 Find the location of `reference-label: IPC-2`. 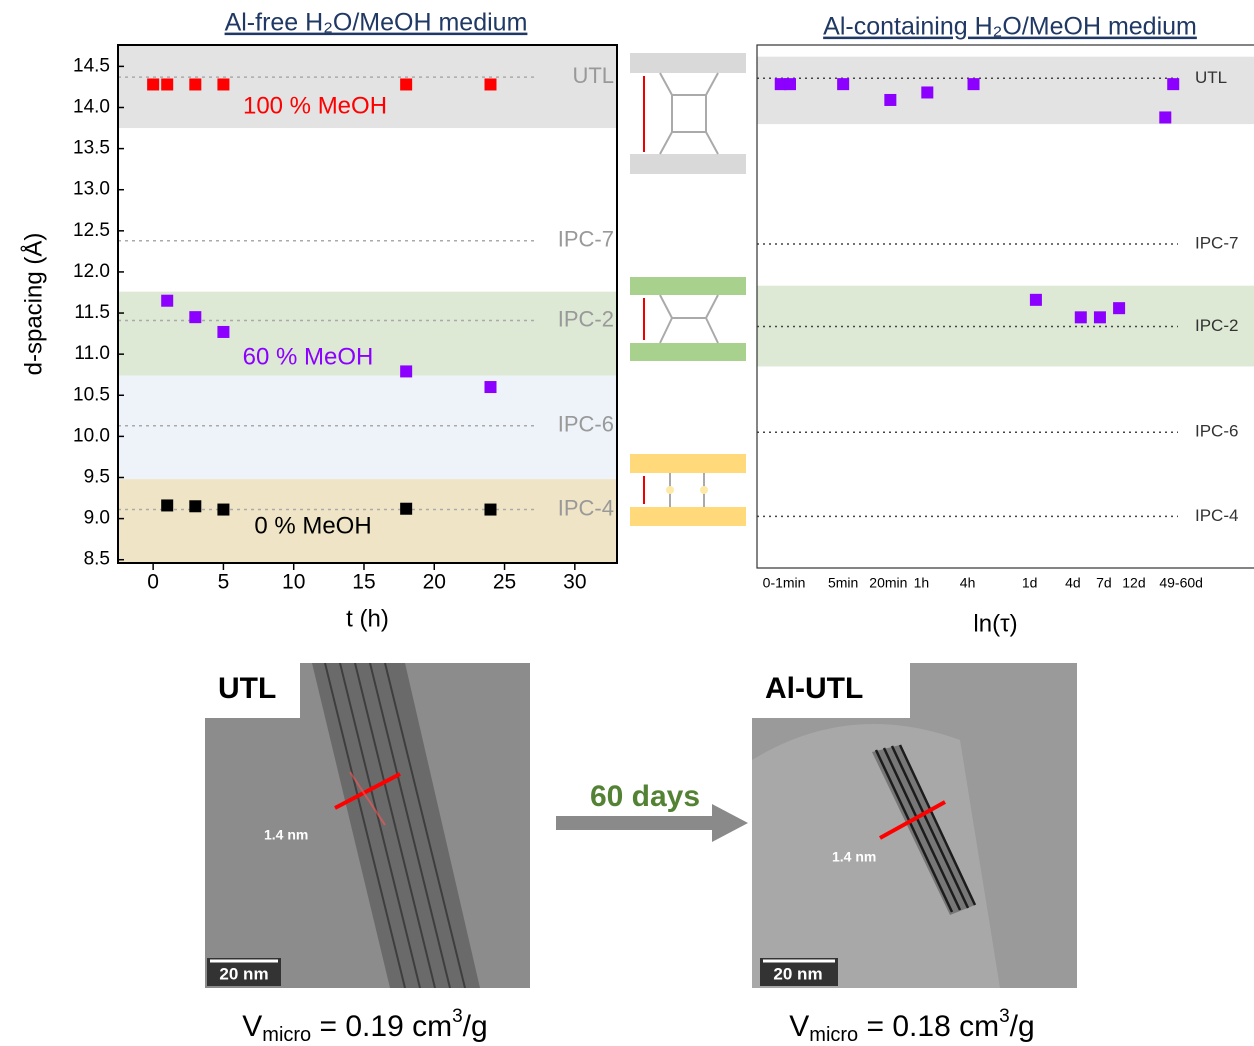

reference-label: IPC-2 is located at coordinates (1216, 325).